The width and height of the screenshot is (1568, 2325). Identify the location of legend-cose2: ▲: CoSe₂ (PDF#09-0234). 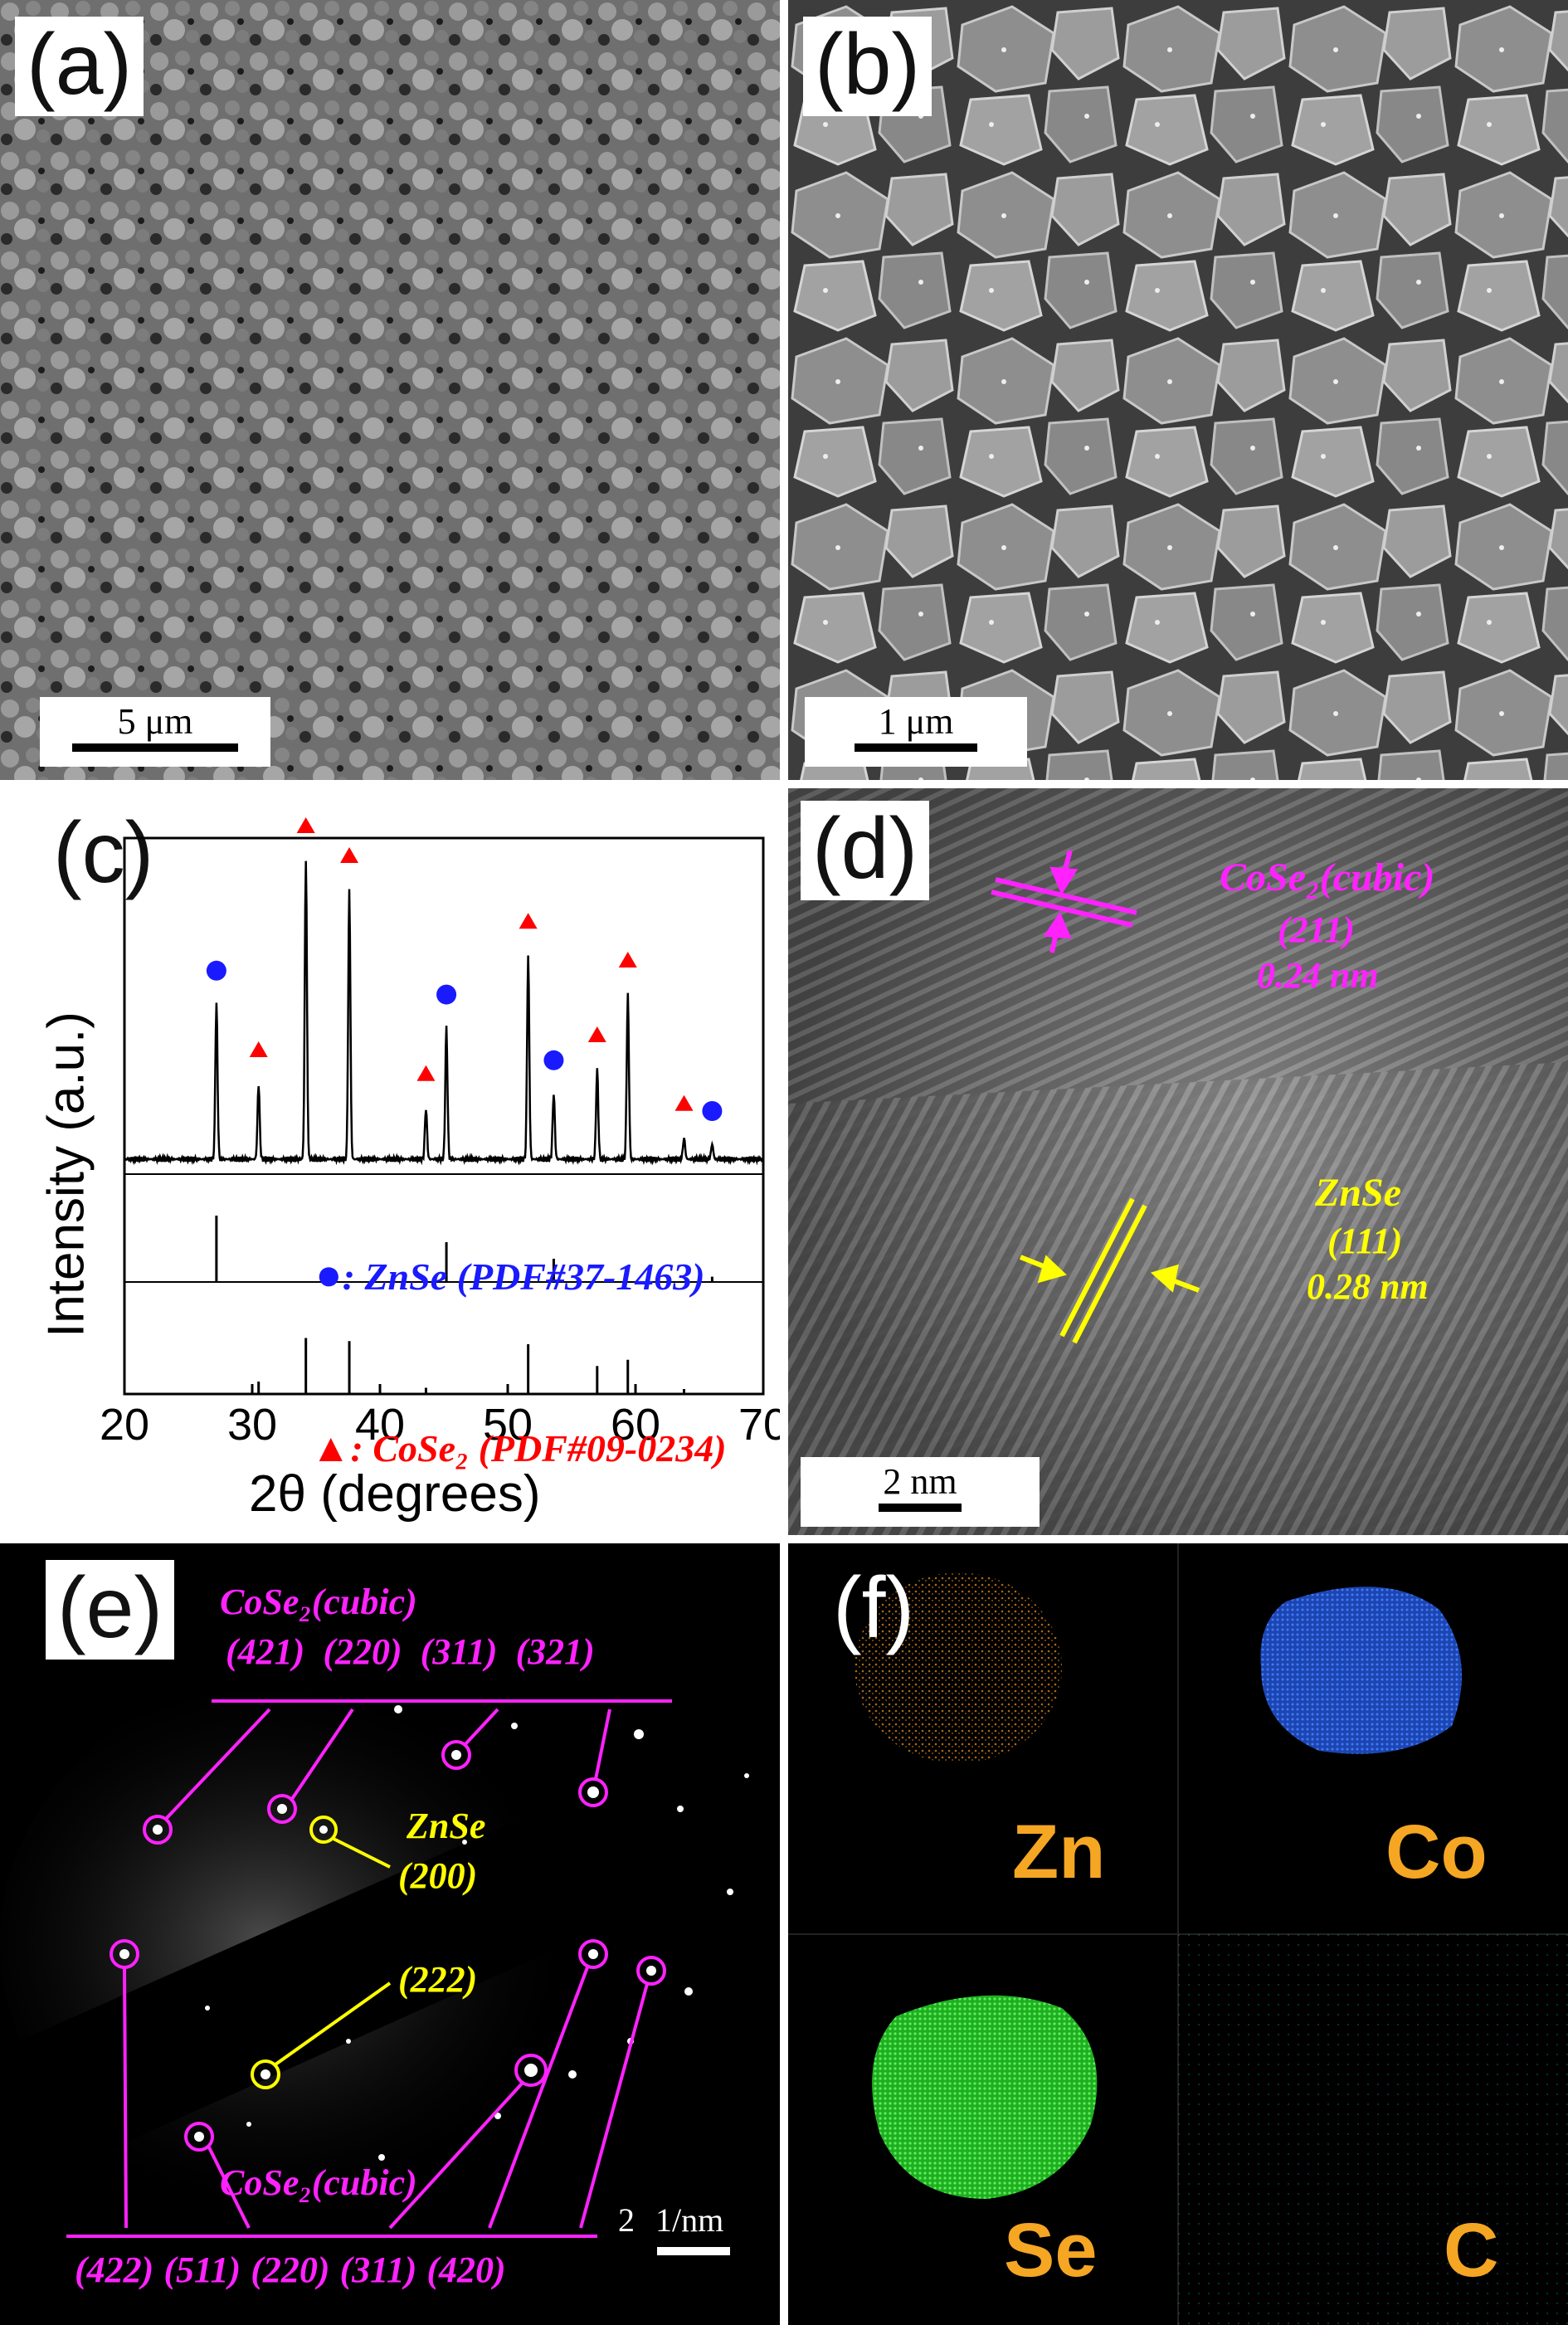
(519, 1448).